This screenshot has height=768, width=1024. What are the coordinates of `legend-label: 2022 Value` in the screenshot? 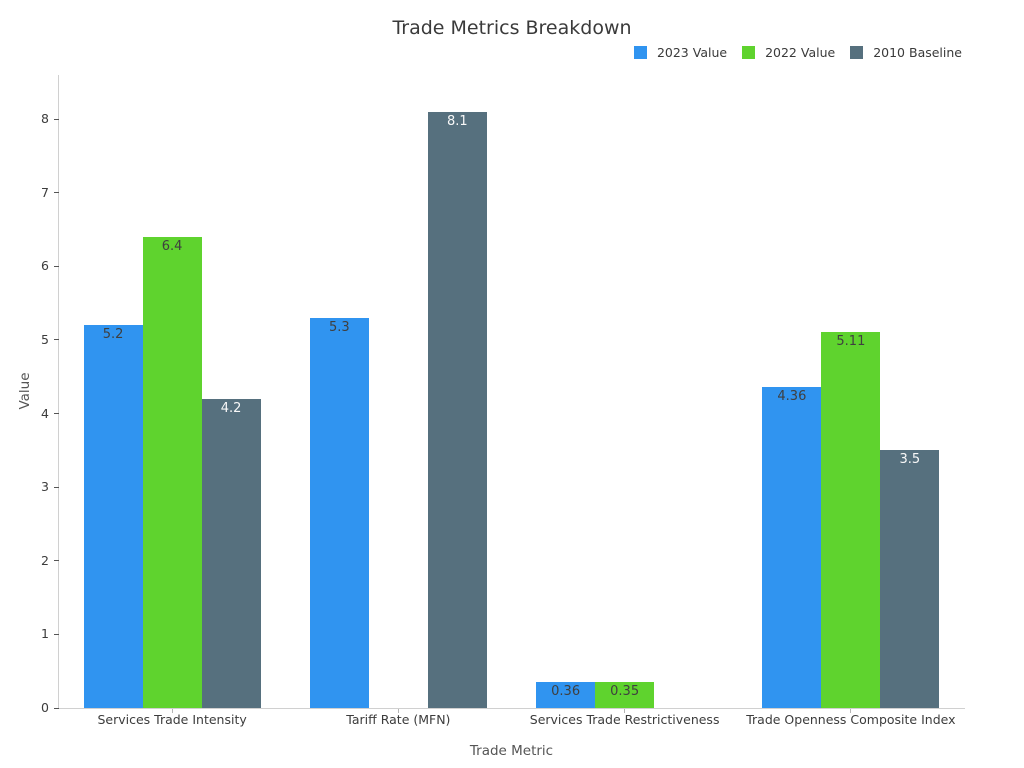 It's located at (800, 52).